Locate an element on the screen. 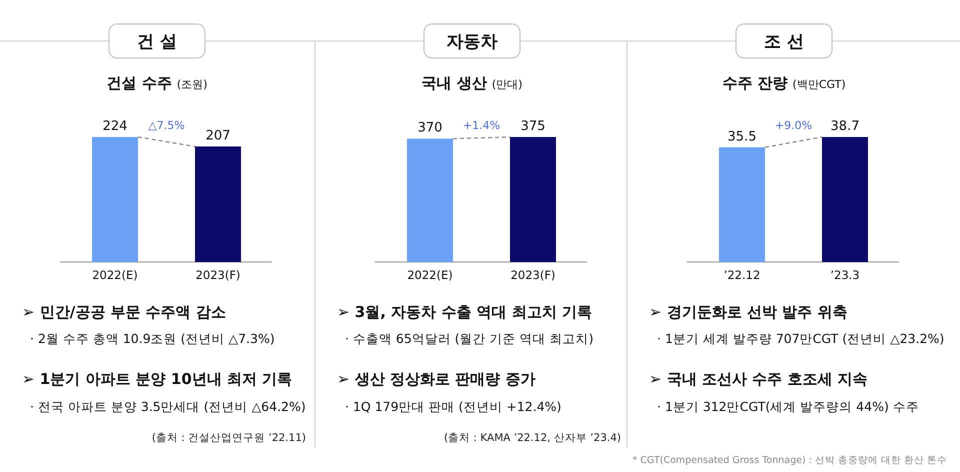 This screenshot has width=960, height=472. chart-title: 건 설 is located at coordinates (157, 42).